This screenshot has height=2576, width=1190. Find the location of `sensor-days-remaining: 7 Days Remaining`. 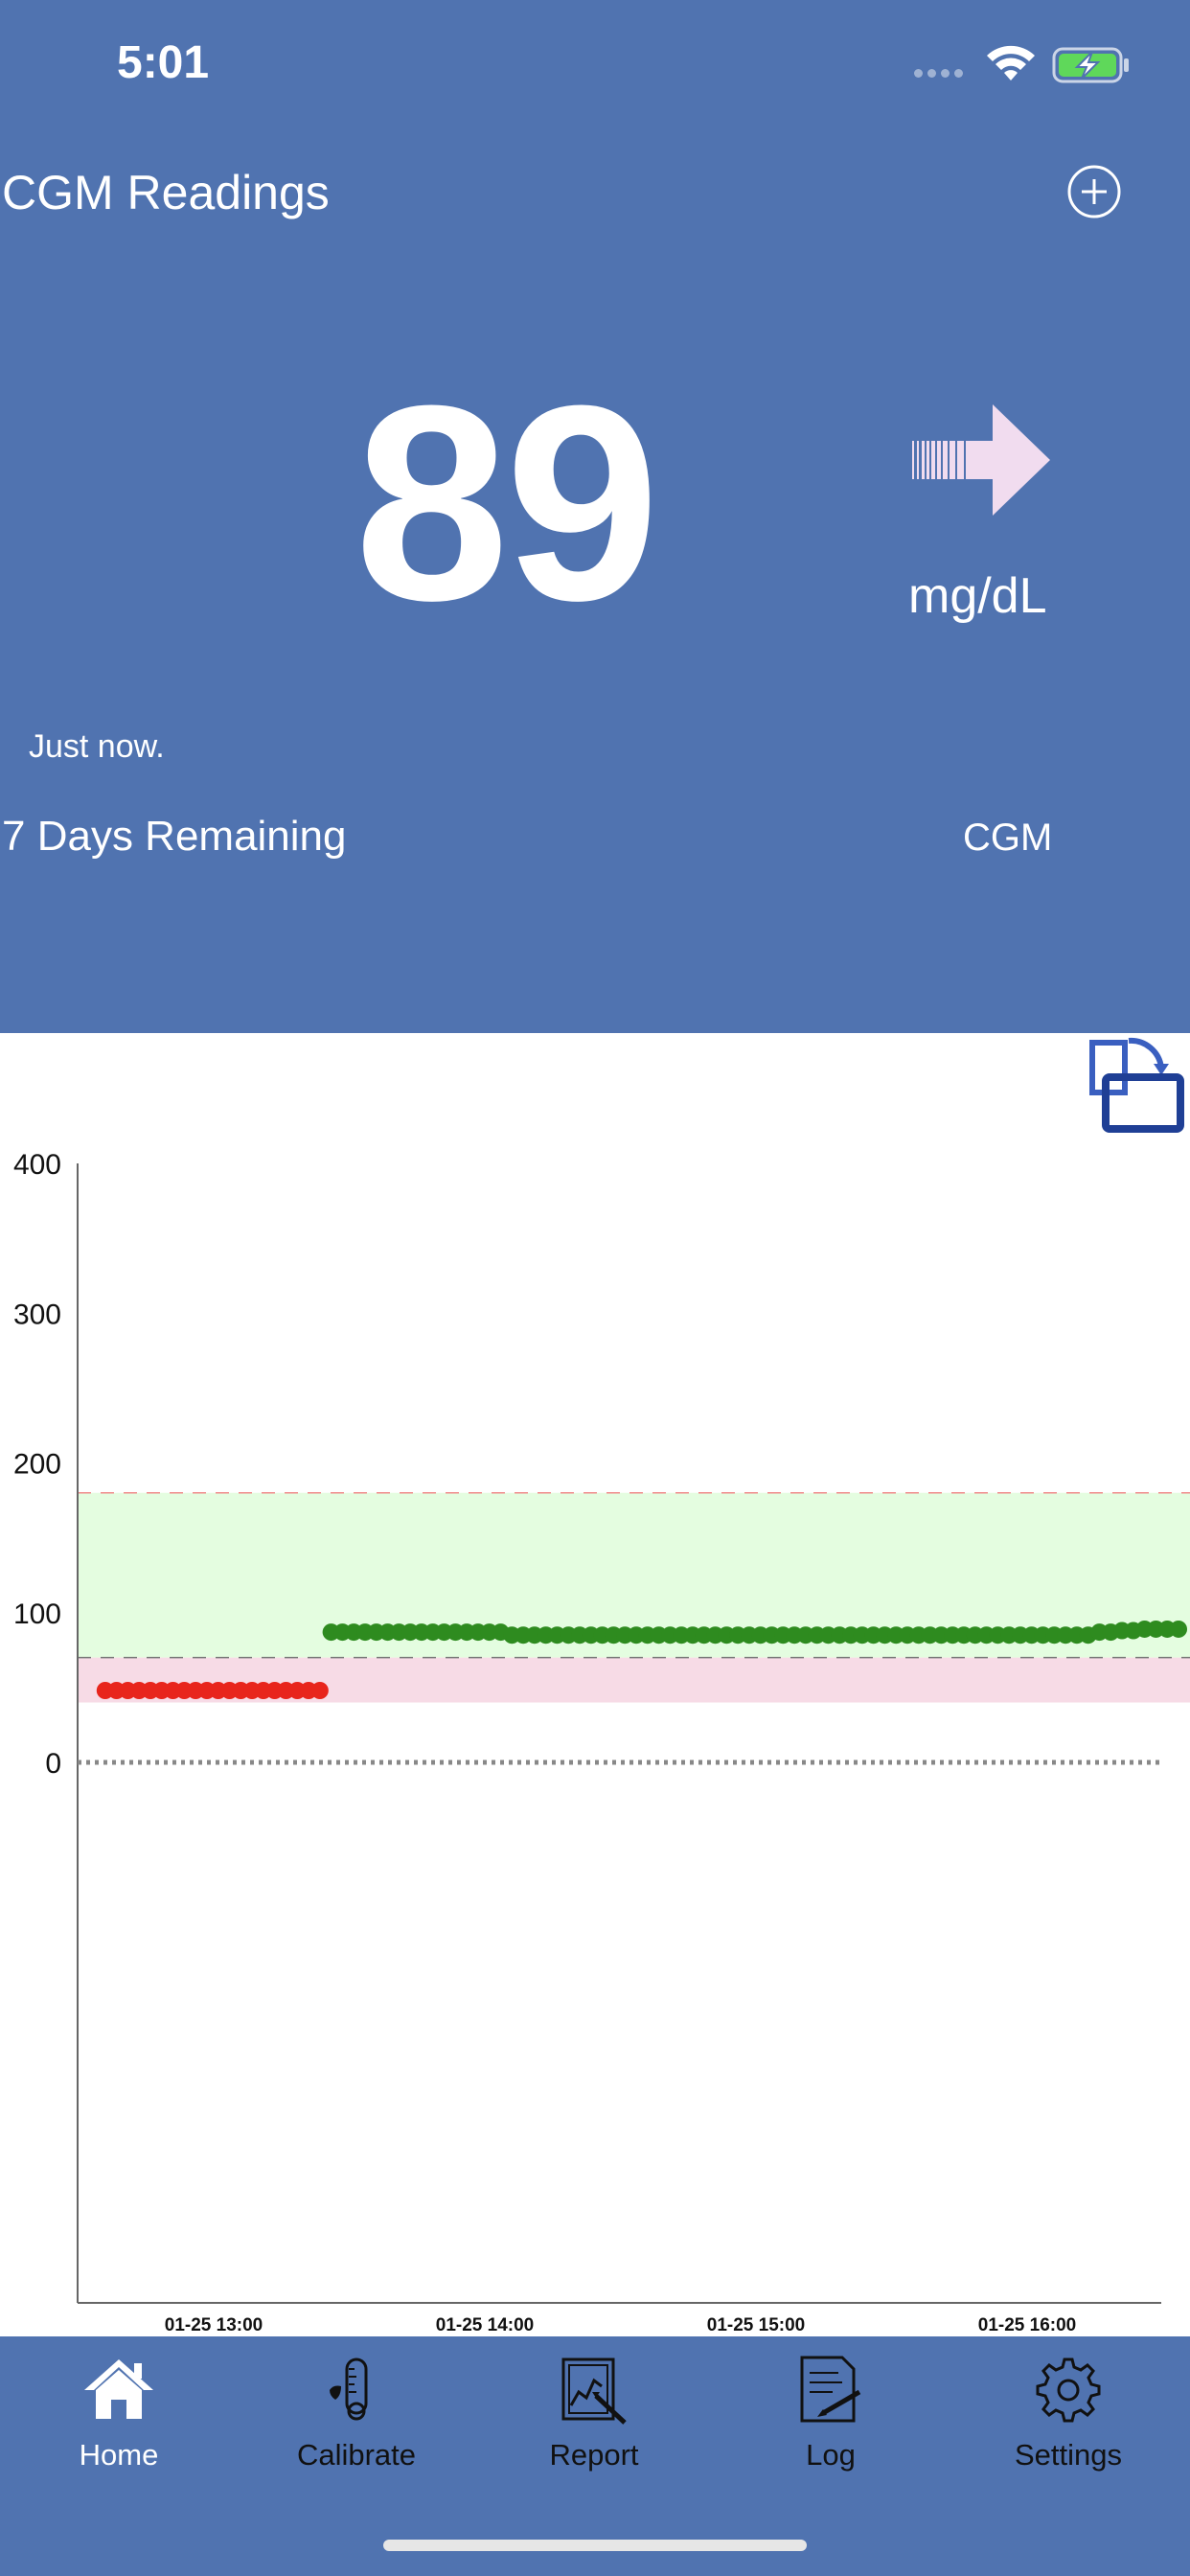

sensor-days-remaining: 7 Days Remaining is located at coordinates (175, 836).